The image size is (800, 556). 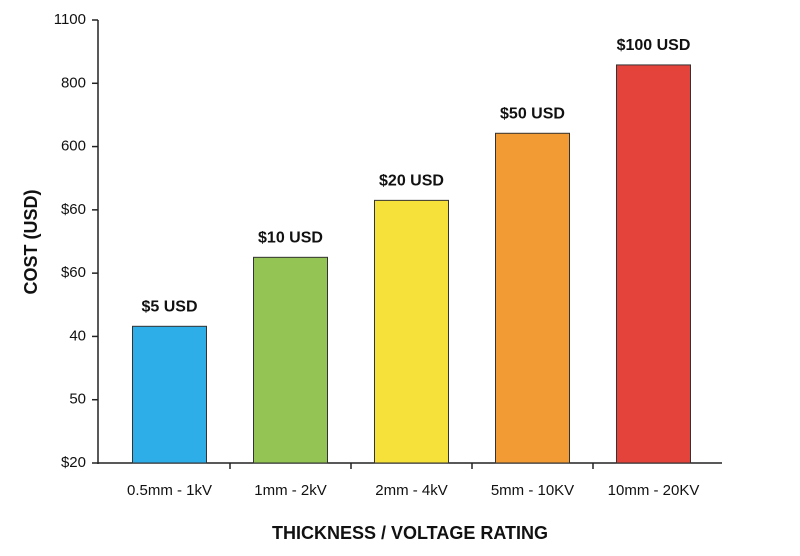 I want to click on x-tick-label: 0.5mm - 1kV, so click(x=169, y=490).